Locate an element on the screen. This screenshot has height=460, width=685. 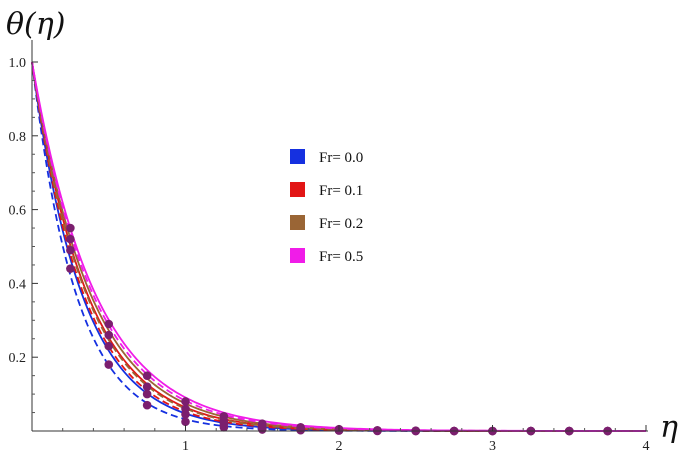
legend-label-fr-0: Fr= 0.0 is located at coordinates (341, 158).